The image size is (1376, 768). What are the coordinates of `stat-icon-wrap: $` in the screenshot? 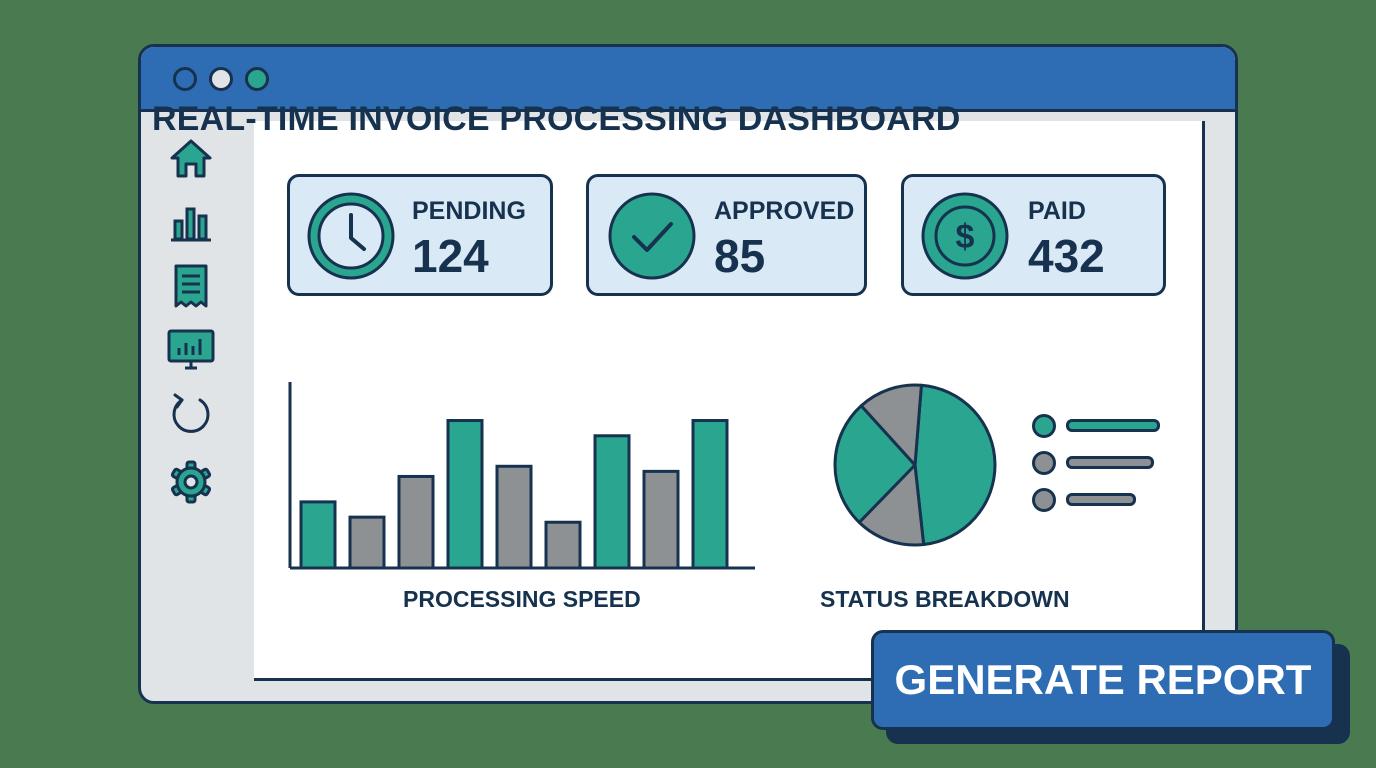 It's located at (965, 236).